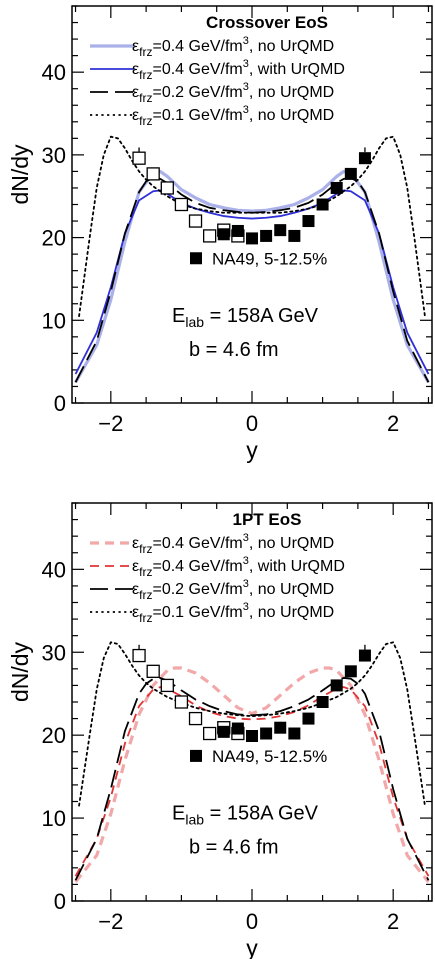  Describe the element at coordinates (267, 22) in the screenshot. I see `panel-title: Crossover EoS` at that location.